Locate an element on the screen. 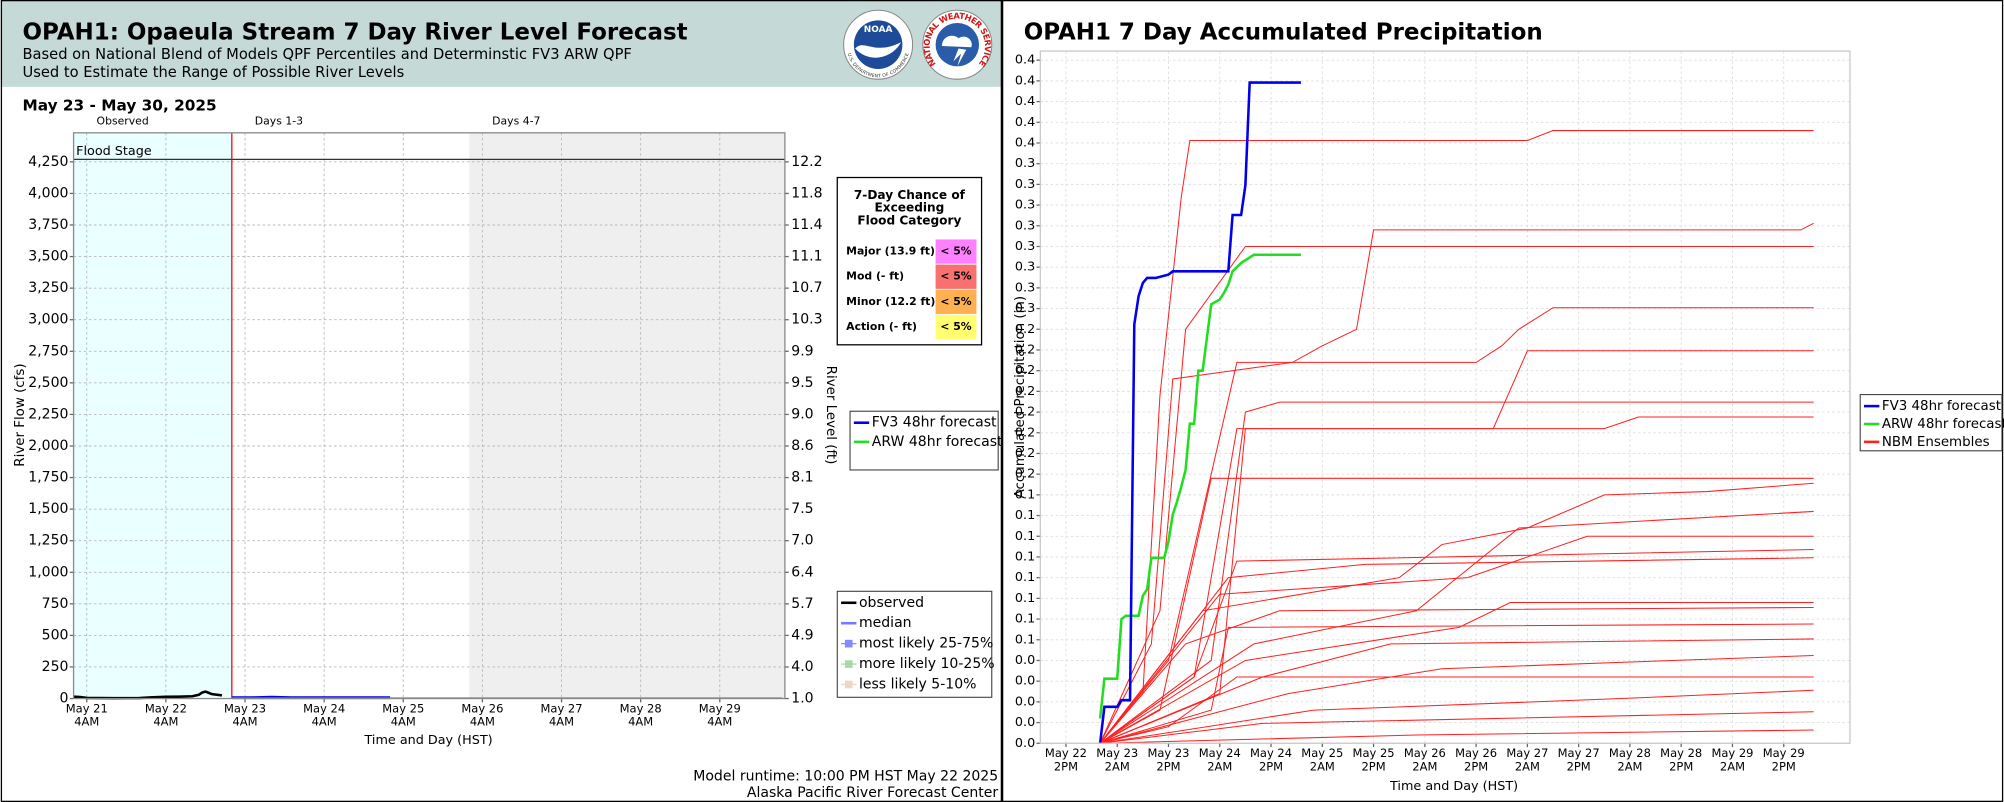 Image resolution: width=2004 pixels, height=802 pixels. legend-box is located at coordinates (924, 440).